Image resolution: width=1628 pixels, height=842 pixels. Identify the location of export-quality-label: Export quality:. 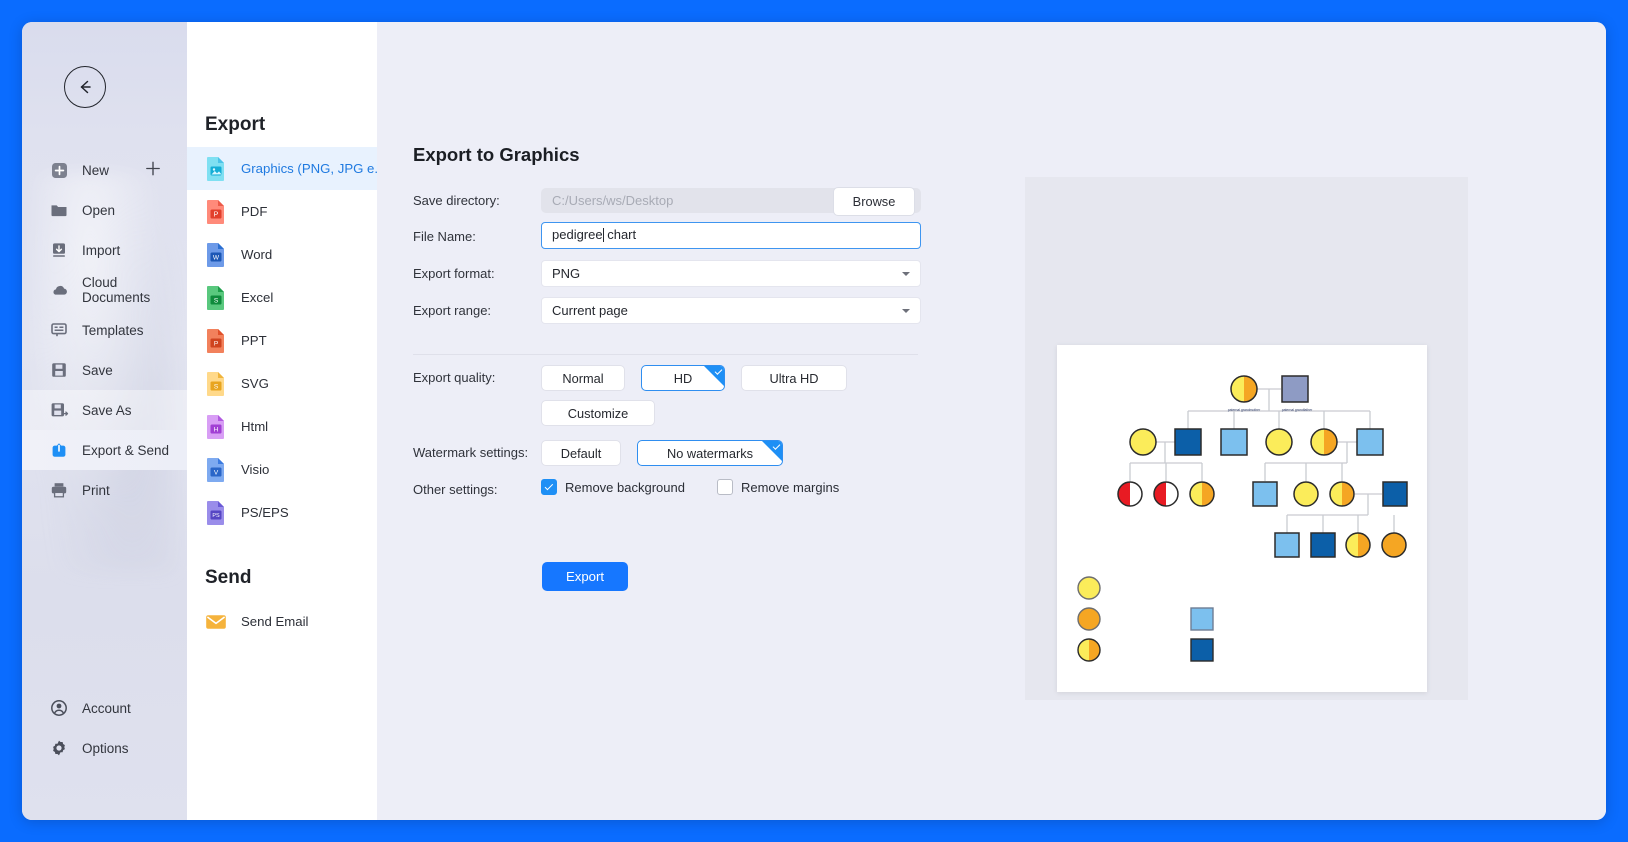
(454, 377).